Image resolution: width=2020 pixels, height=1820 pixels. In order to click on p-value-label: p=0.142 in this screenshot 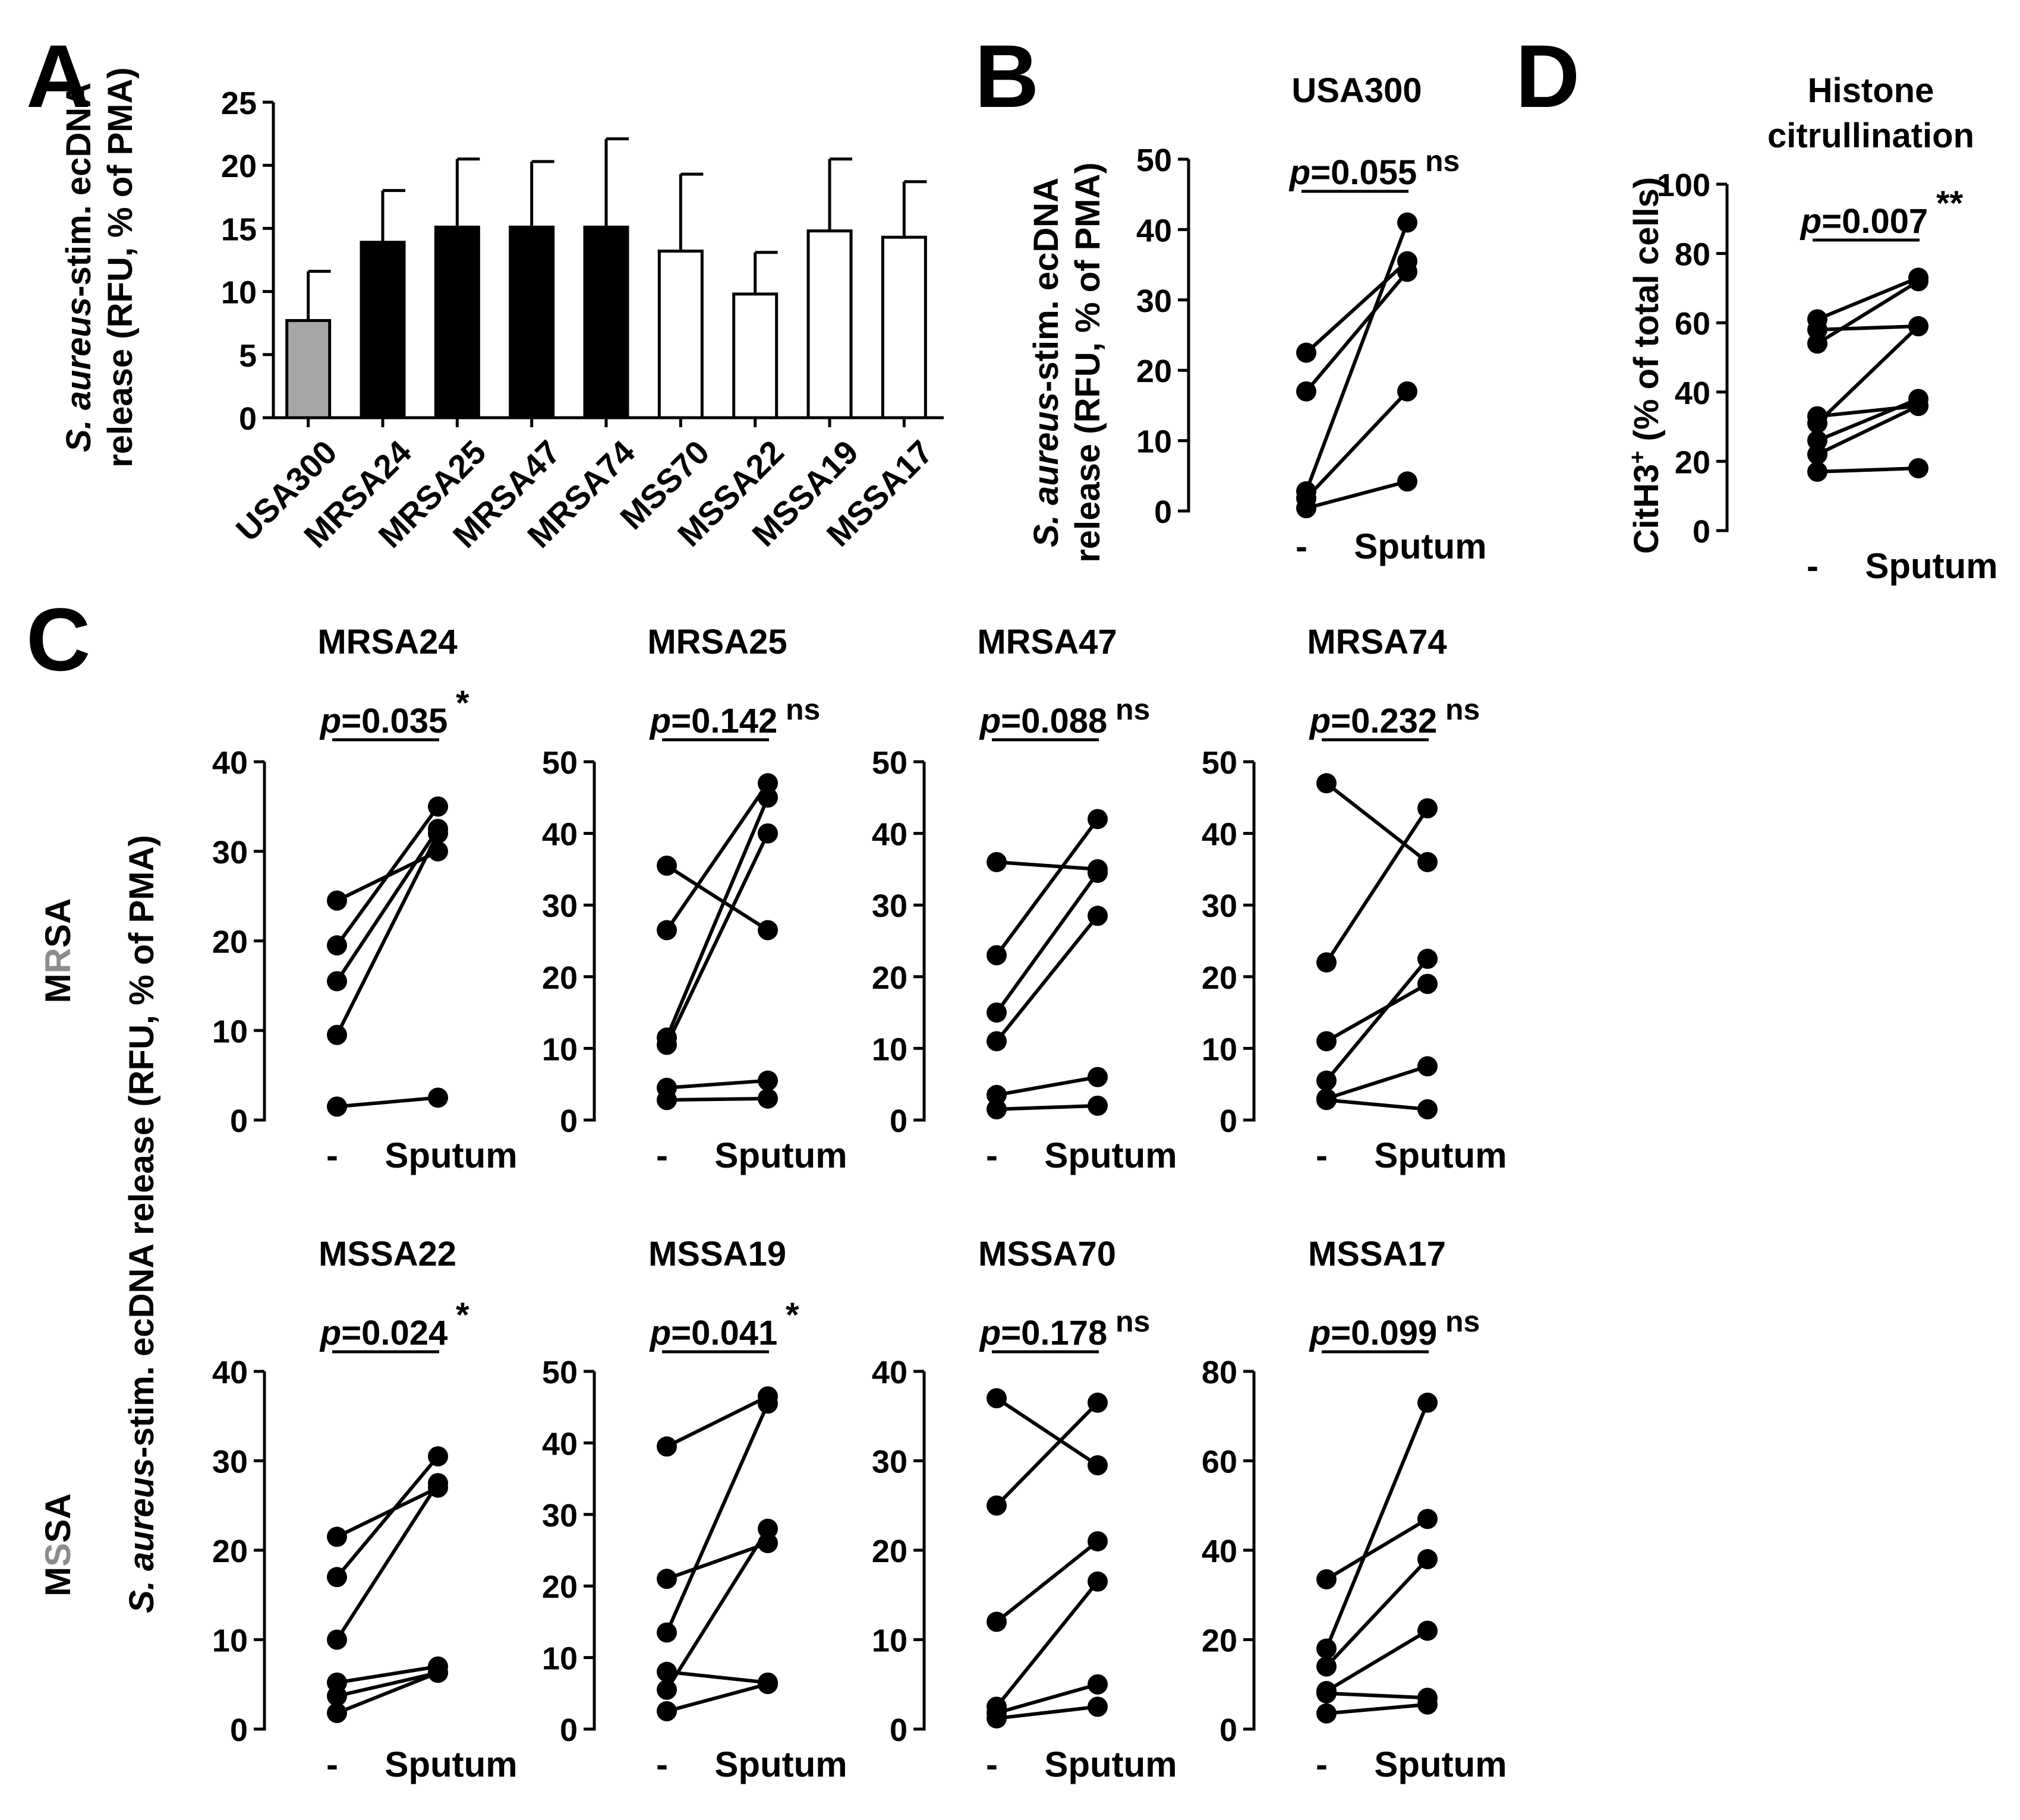, I will do `click(713, 721)`.